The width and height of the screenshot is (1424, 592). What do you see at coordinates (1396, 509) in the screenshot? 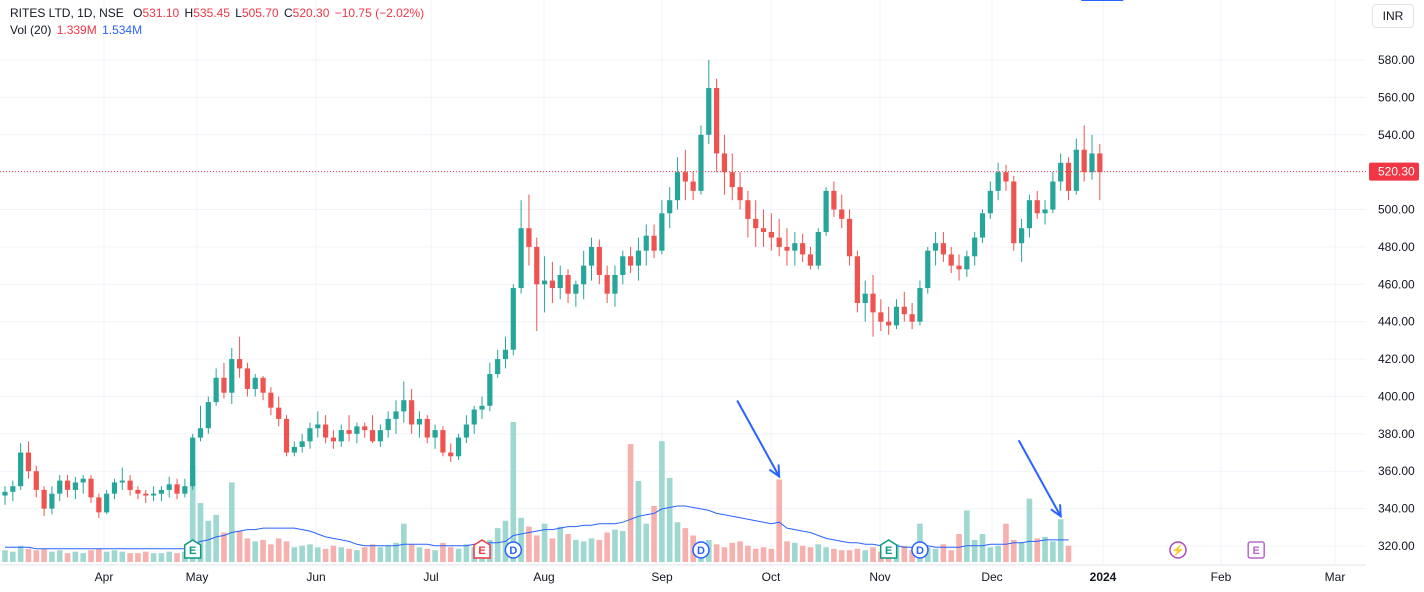
I see `price-tick-label: 340.00` at bounding box center [1396, 509].